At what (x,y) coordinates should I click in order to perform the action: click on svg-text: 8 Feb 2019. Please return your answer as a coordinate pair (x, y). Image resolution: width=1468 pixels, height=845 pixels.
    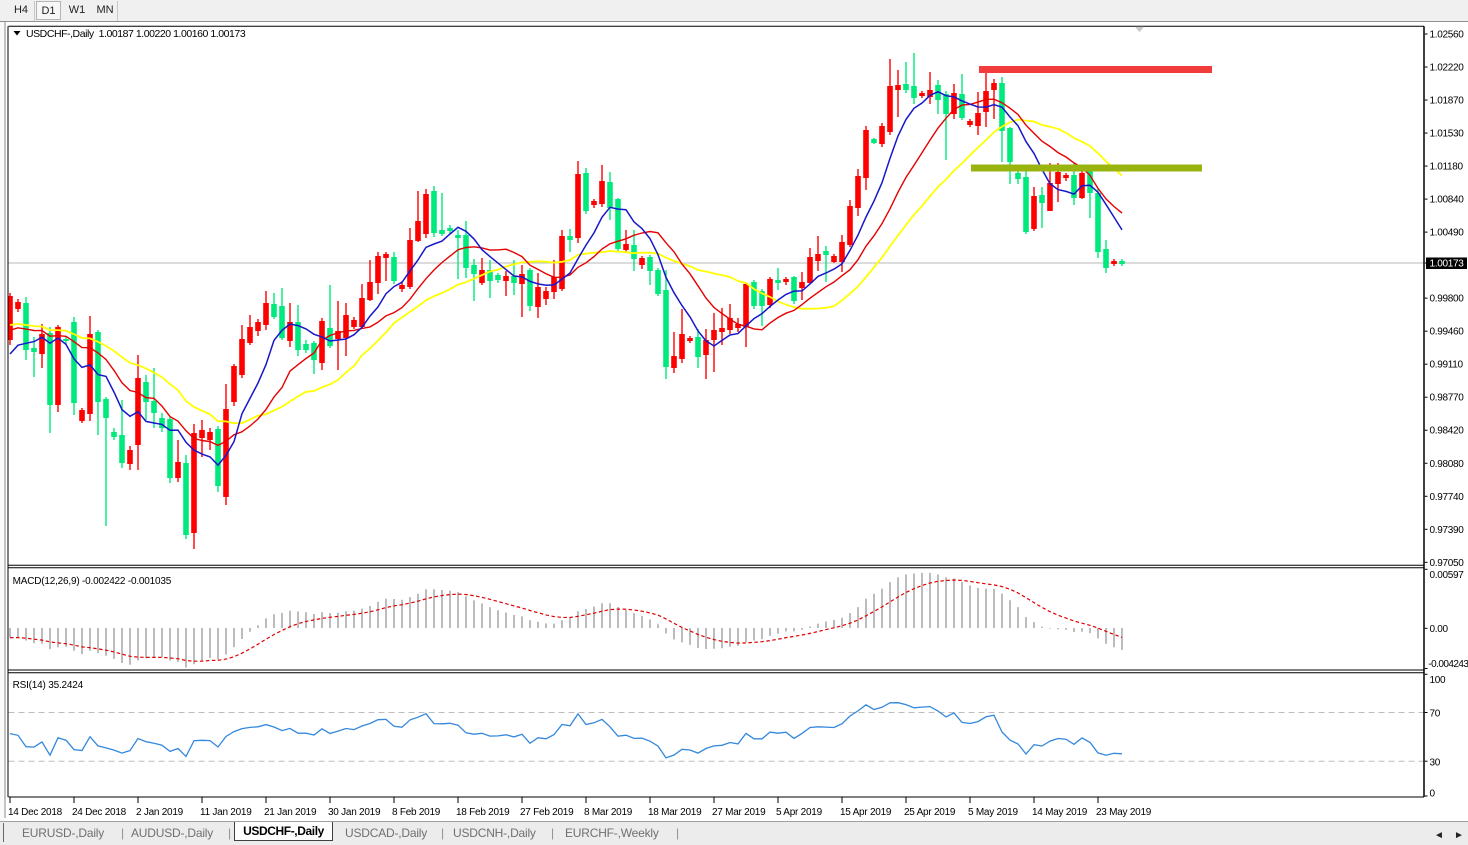
    Looking at the image, I should click on (416, 812).